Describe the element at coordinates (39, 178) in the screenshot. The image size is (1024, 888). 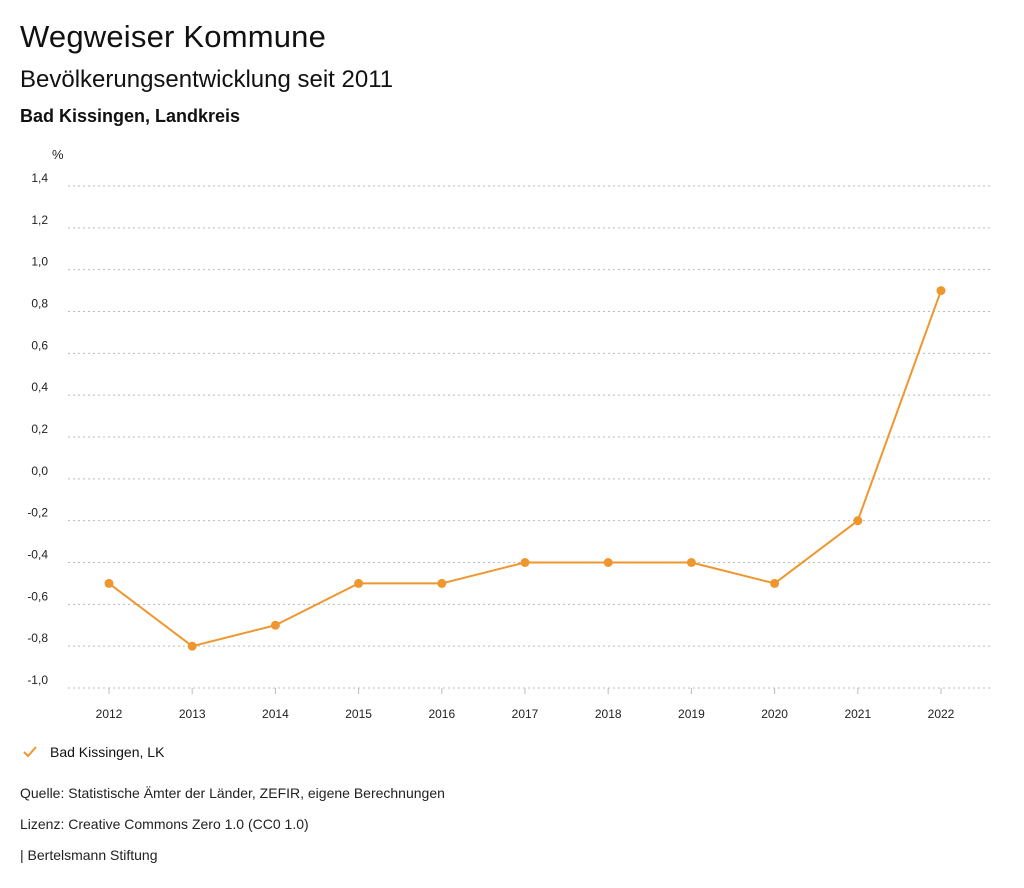
I see `y-tick-label: 1,4` at that location.